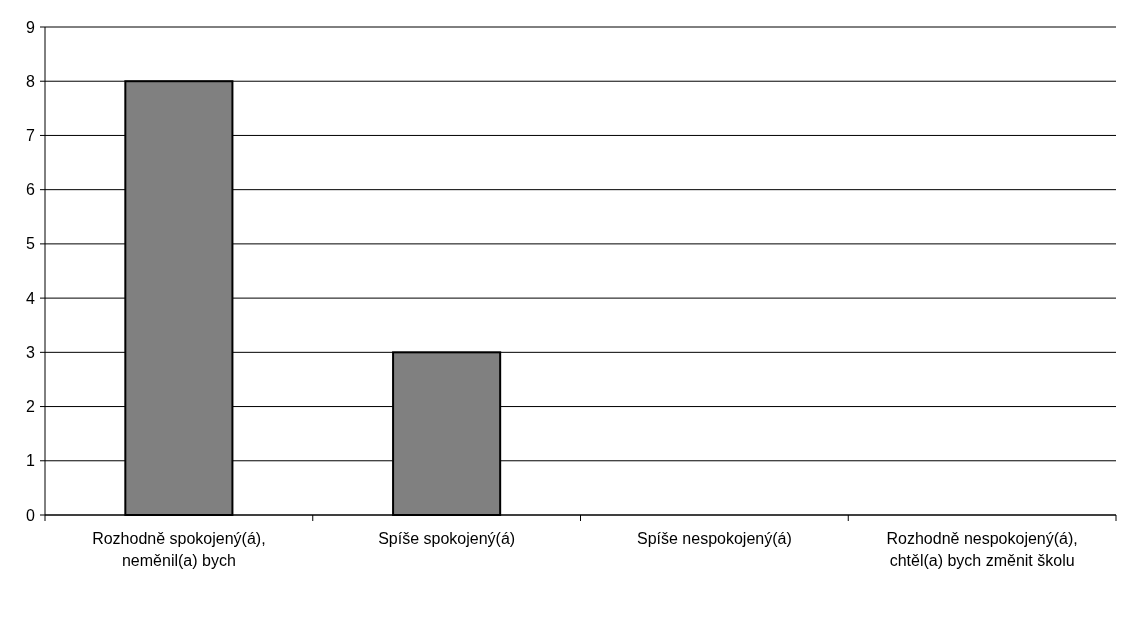 This screenshot has height=622, width=1136. What do you see at coordinates (447, 538) in the screenshot?
I see `x-tick-label: Spíše spokojený(á)` at bounding box center [447, 538].